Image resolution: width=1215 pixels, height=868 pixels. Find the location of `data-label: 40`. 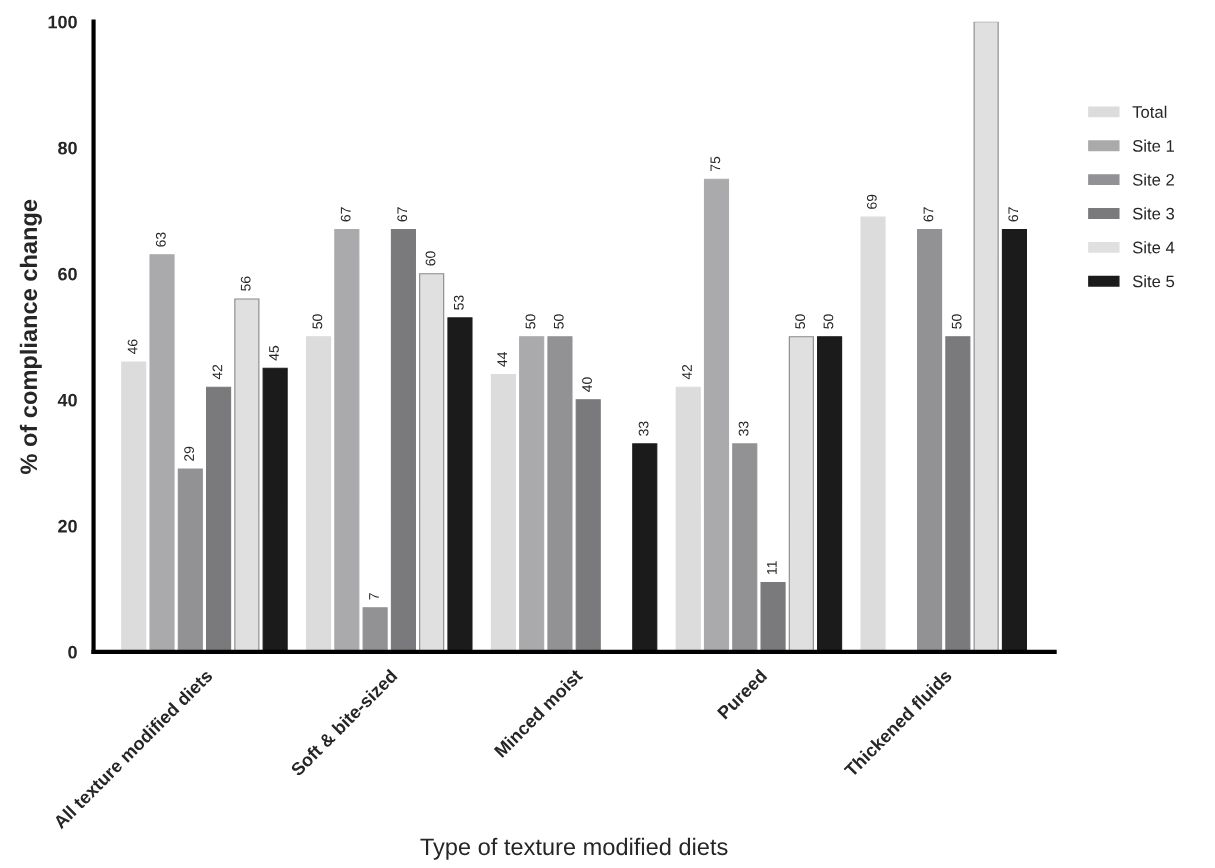

data-label: 40 is located at coordinates (587, 384).